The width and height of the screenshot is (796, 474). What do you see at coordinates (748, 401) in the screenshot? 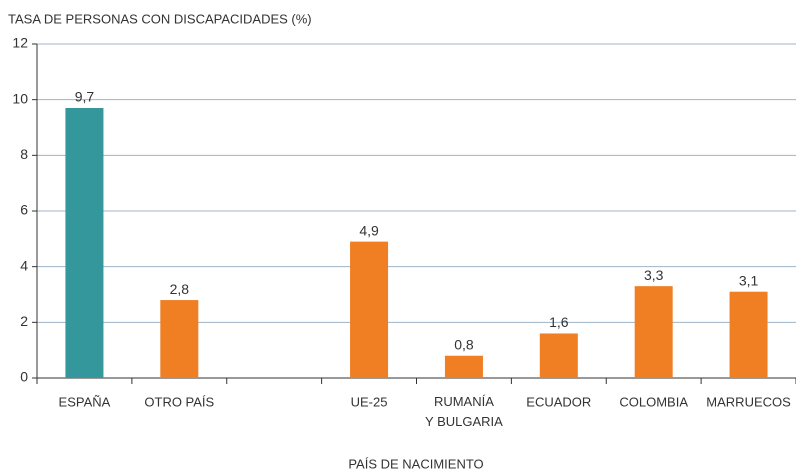
I see `x-tick-label: MARRUECOS` at bounding box center [748, 401].